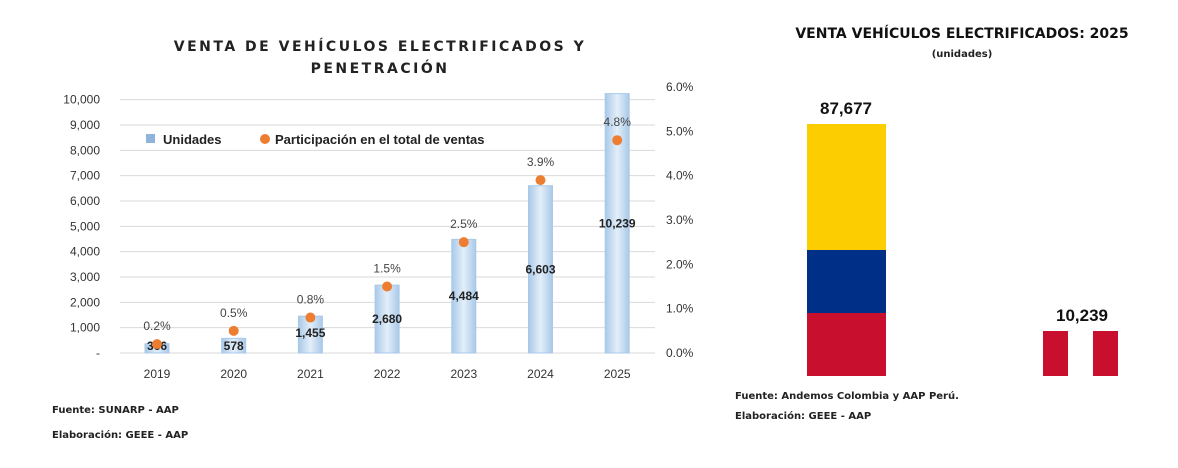 This screenshot has width=1178, height=468. Describe the element at coordinates (311, 300) in the screenshot. I see `point-value-label: 0.8%` at that location.